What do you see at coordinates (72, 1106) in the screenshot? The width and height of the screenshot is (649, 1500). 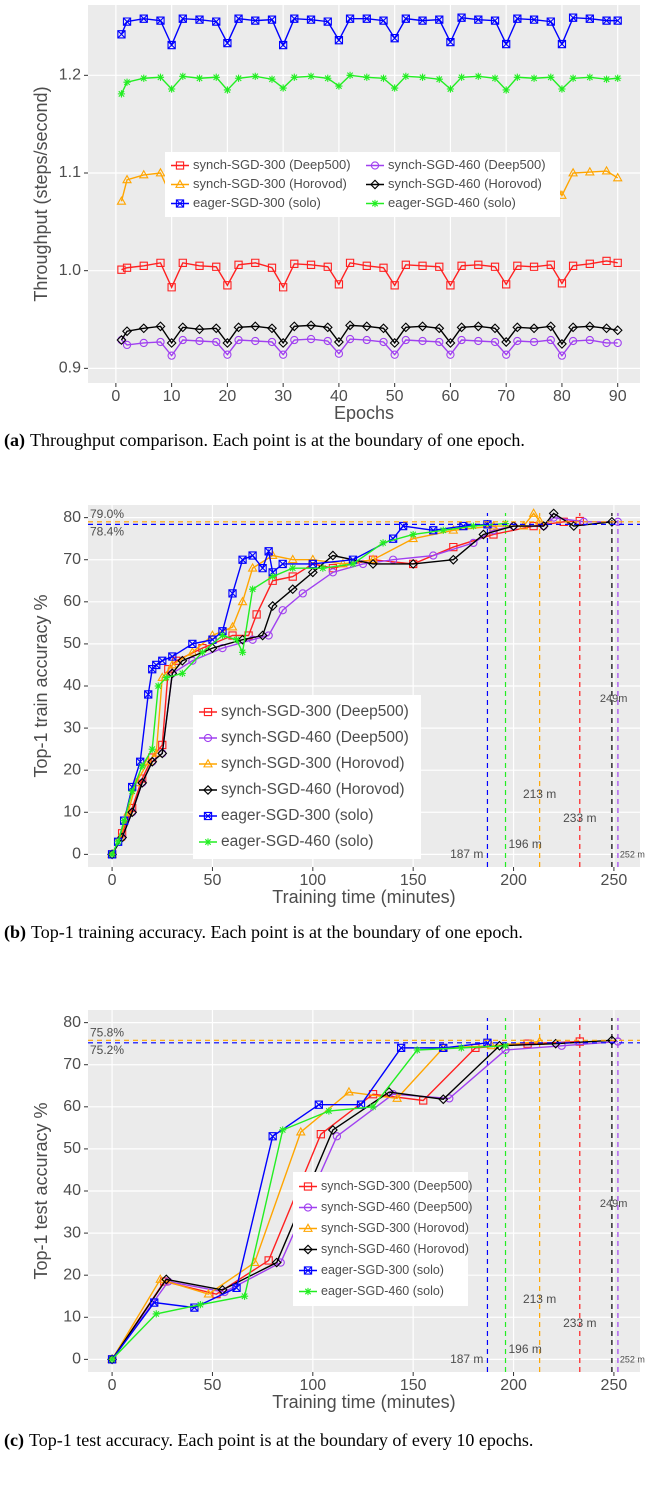 I see `y-tick-label: 60` at bounding box center [72, 1106].